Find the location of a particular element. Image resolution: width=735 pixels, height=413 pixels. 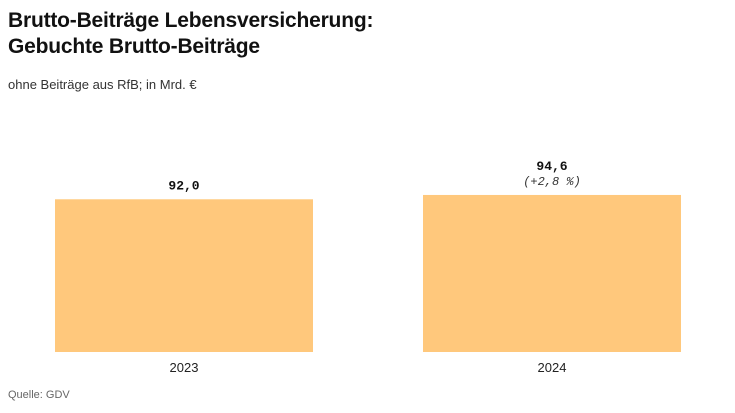

title-line-2: Gebuchte Brutto-Beiträge is located at coordinates (134, 46).